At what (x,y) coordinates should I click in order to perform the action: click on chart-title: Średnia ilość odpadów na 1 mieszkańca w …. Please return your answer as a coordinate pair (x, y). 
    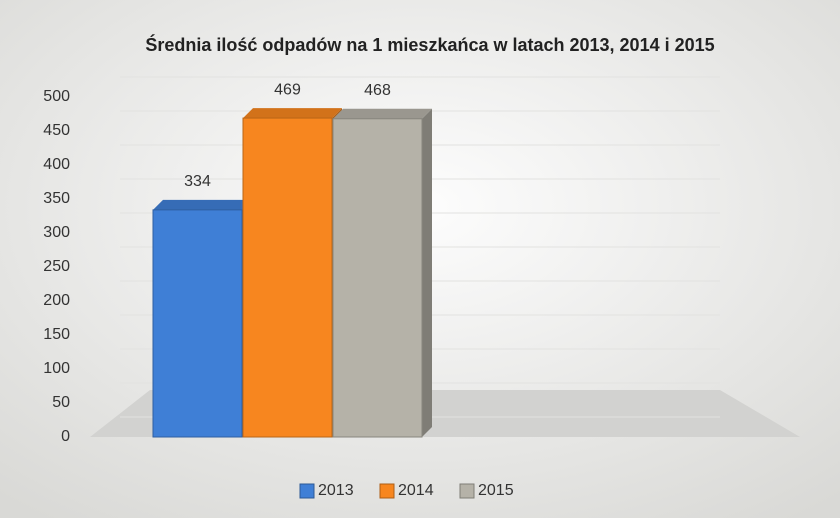
    Looking at the image, I should click on (429, 44).